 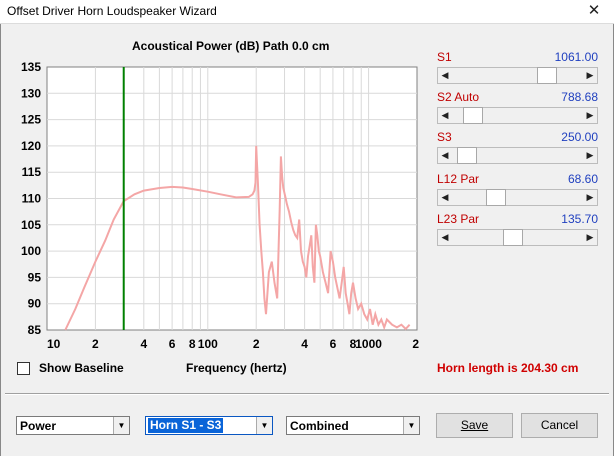 I want to click on slider-label: S3, so click(x=444, y=137).